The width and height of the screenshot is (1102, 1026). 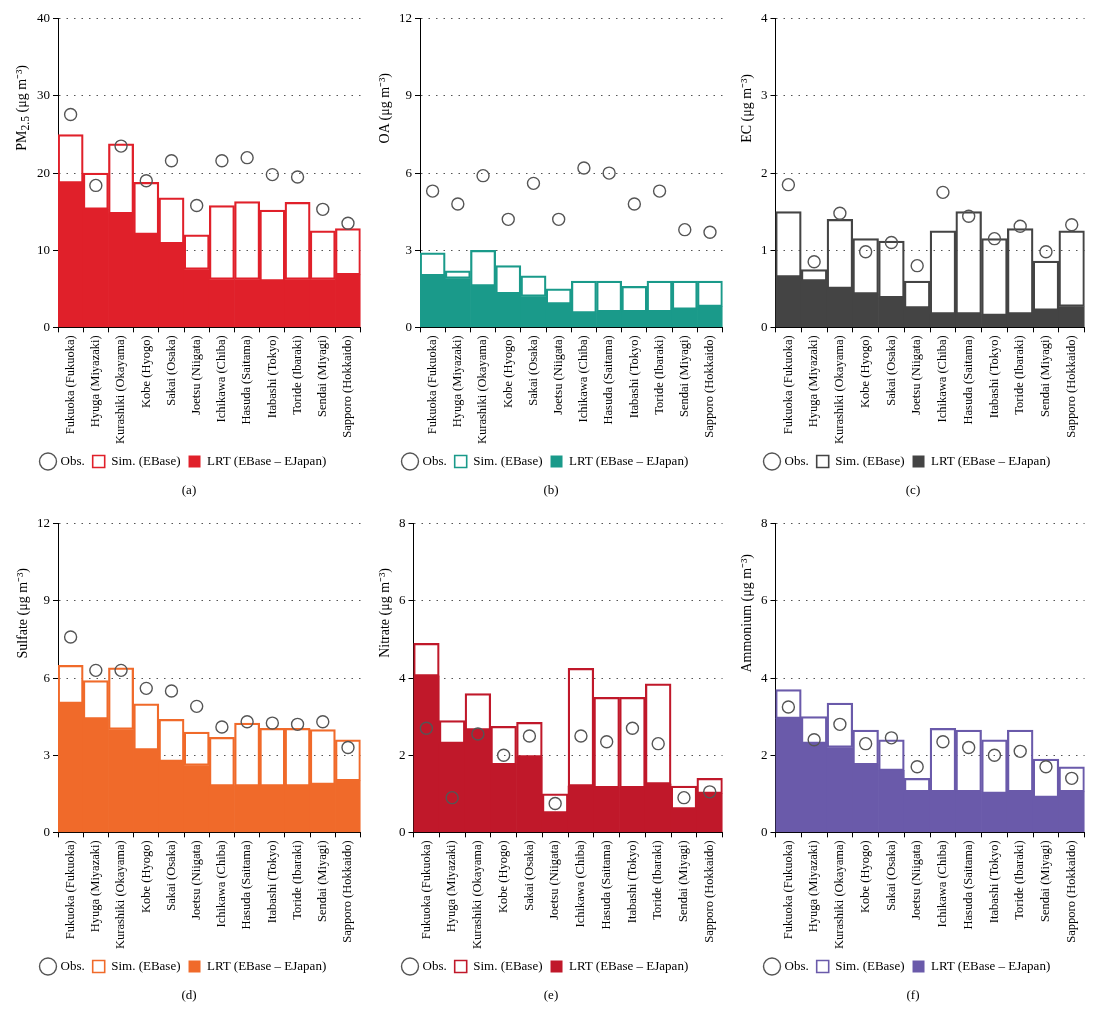 What do you see at coordinates (22, 613) in the screenshot?
I see `y-axis-title: Sulfate (μg m⁻³)` at bounding box center [22, 613].